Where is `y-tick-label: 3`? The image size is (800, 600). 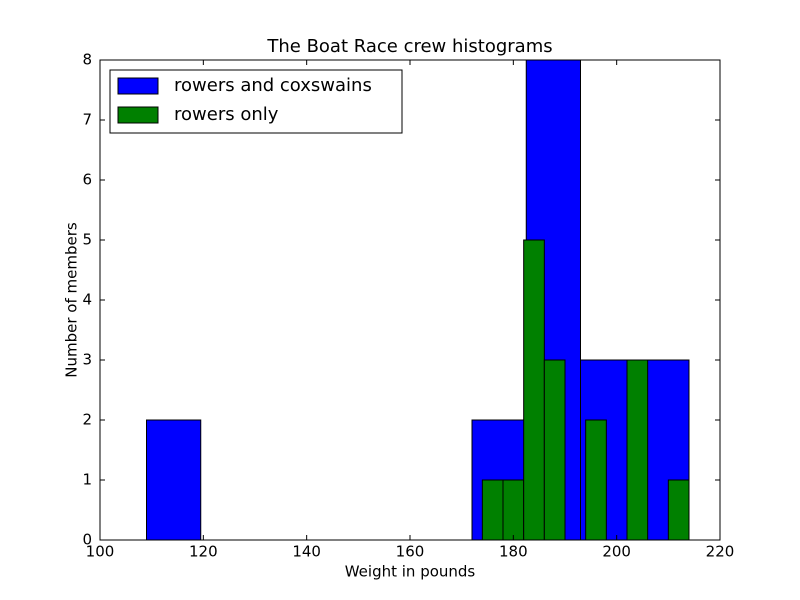 y-tick-label: 3 is located at coordinates (87, 360).